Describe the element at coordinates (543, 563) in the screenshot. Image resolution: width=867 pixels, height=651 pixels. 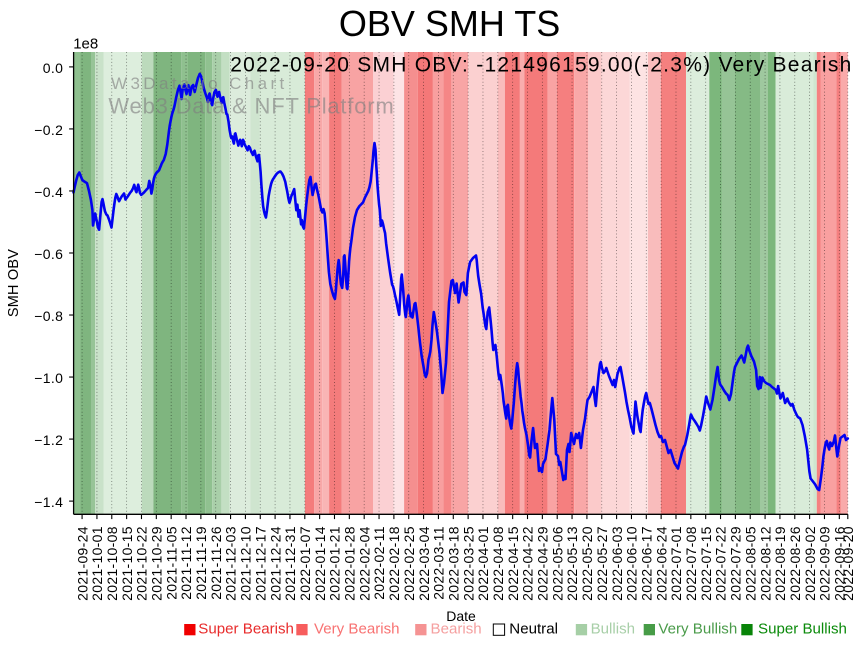
I see `svg-text: 2022-04-29` at that location.